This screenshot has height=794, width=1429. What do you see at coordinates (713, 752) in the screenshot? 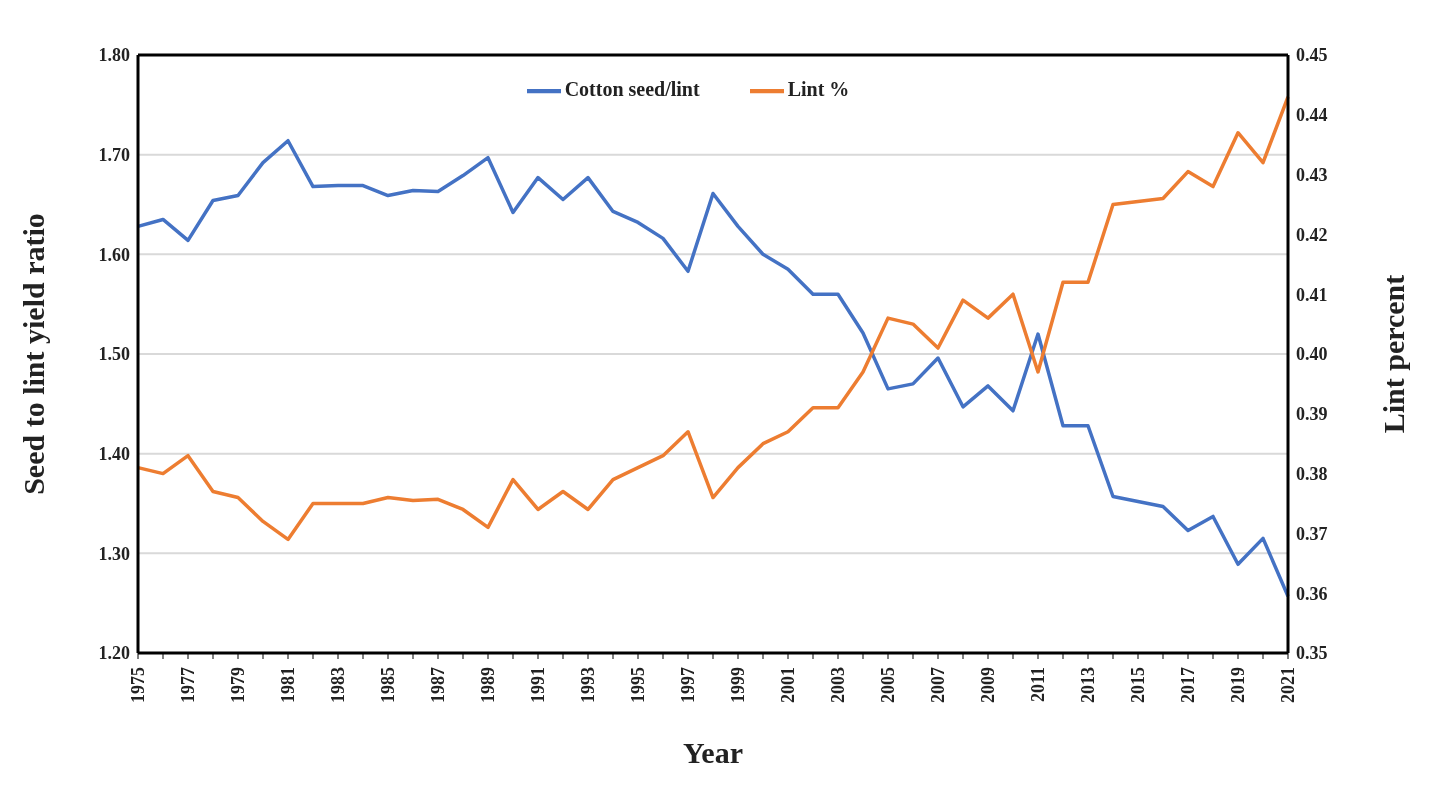
I see `x-axis-title: Year` at bounding box center [713, 752].